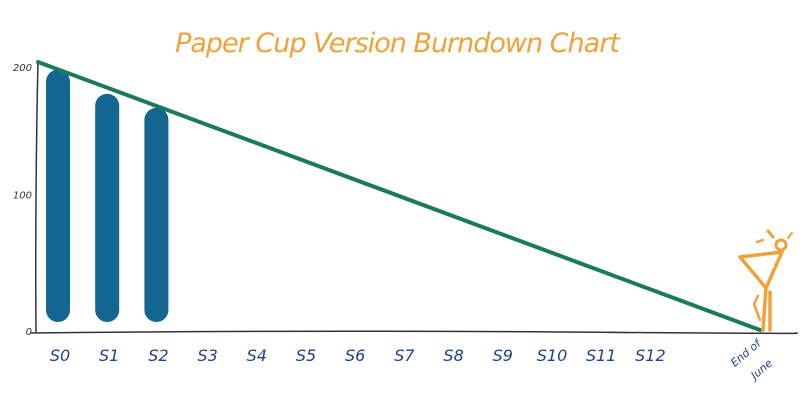  Describe the element at coordinates (29, 332) in the screenshot. I see `y-tick-label: 0` at that location.